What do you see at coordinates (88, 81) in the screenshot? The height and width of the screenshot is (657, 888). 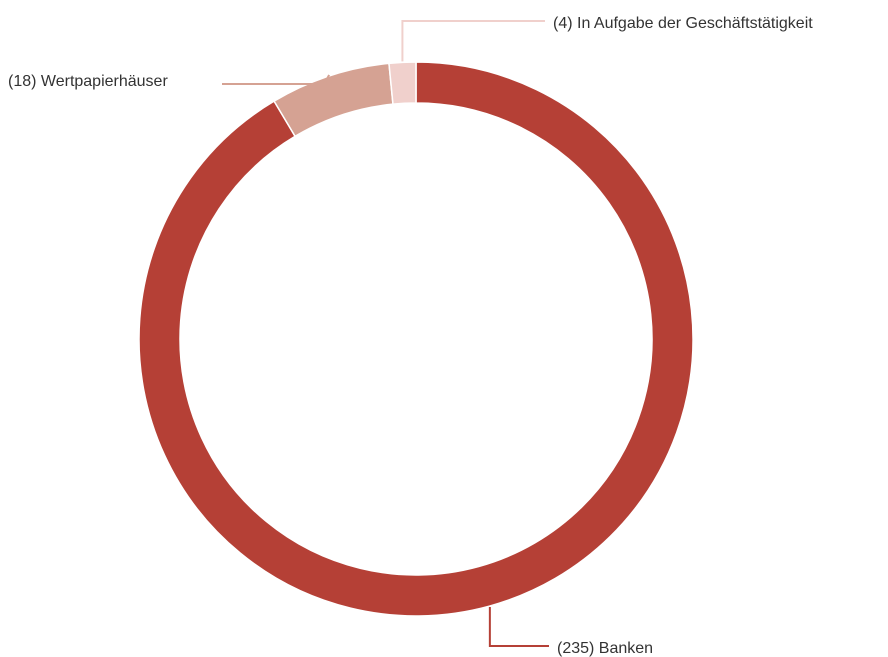 I see `slice-label-wertpapierhaeuser: (18) Wertpapierhäuser` at bounding box center [88, 81].